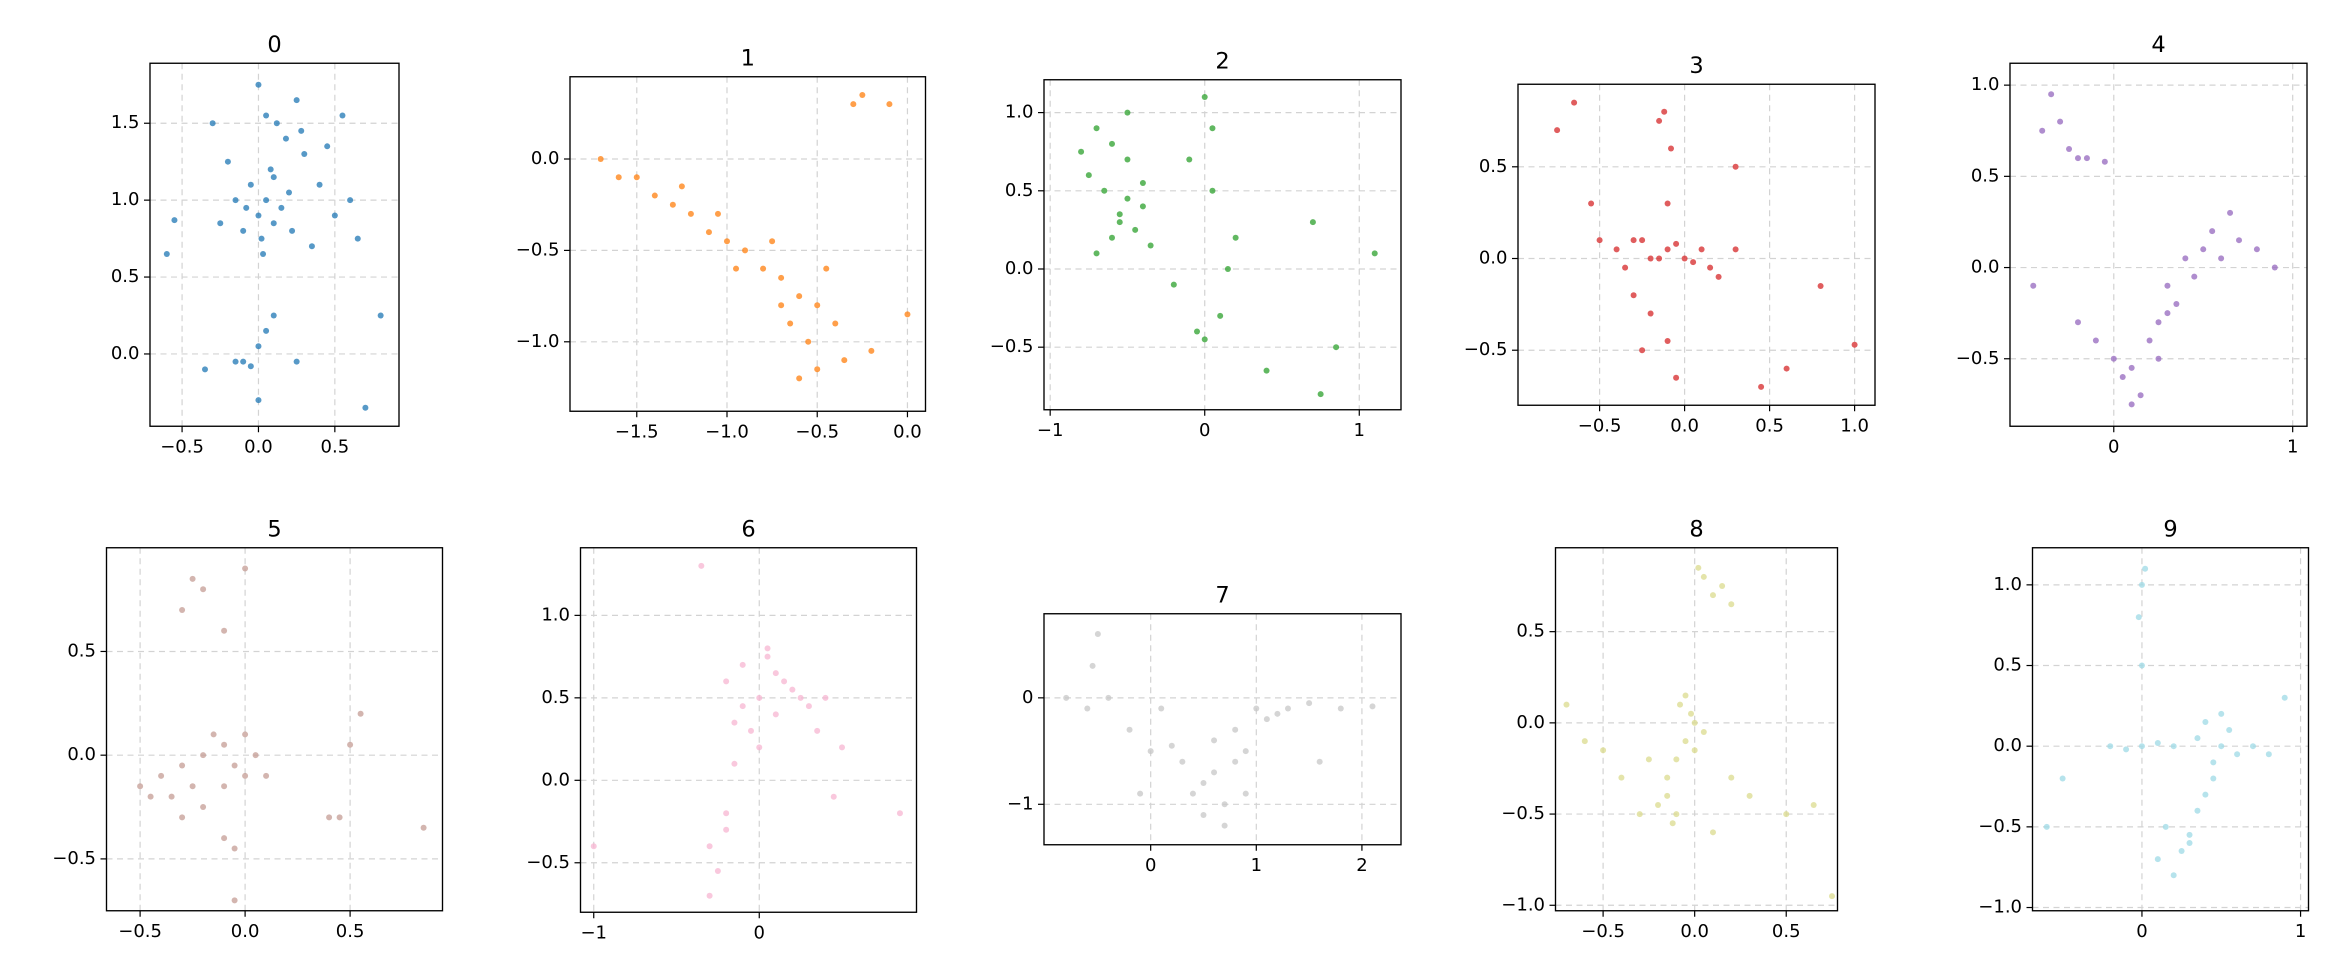  I want to click on y-tick-label: −1.0, so click(1523, 904).